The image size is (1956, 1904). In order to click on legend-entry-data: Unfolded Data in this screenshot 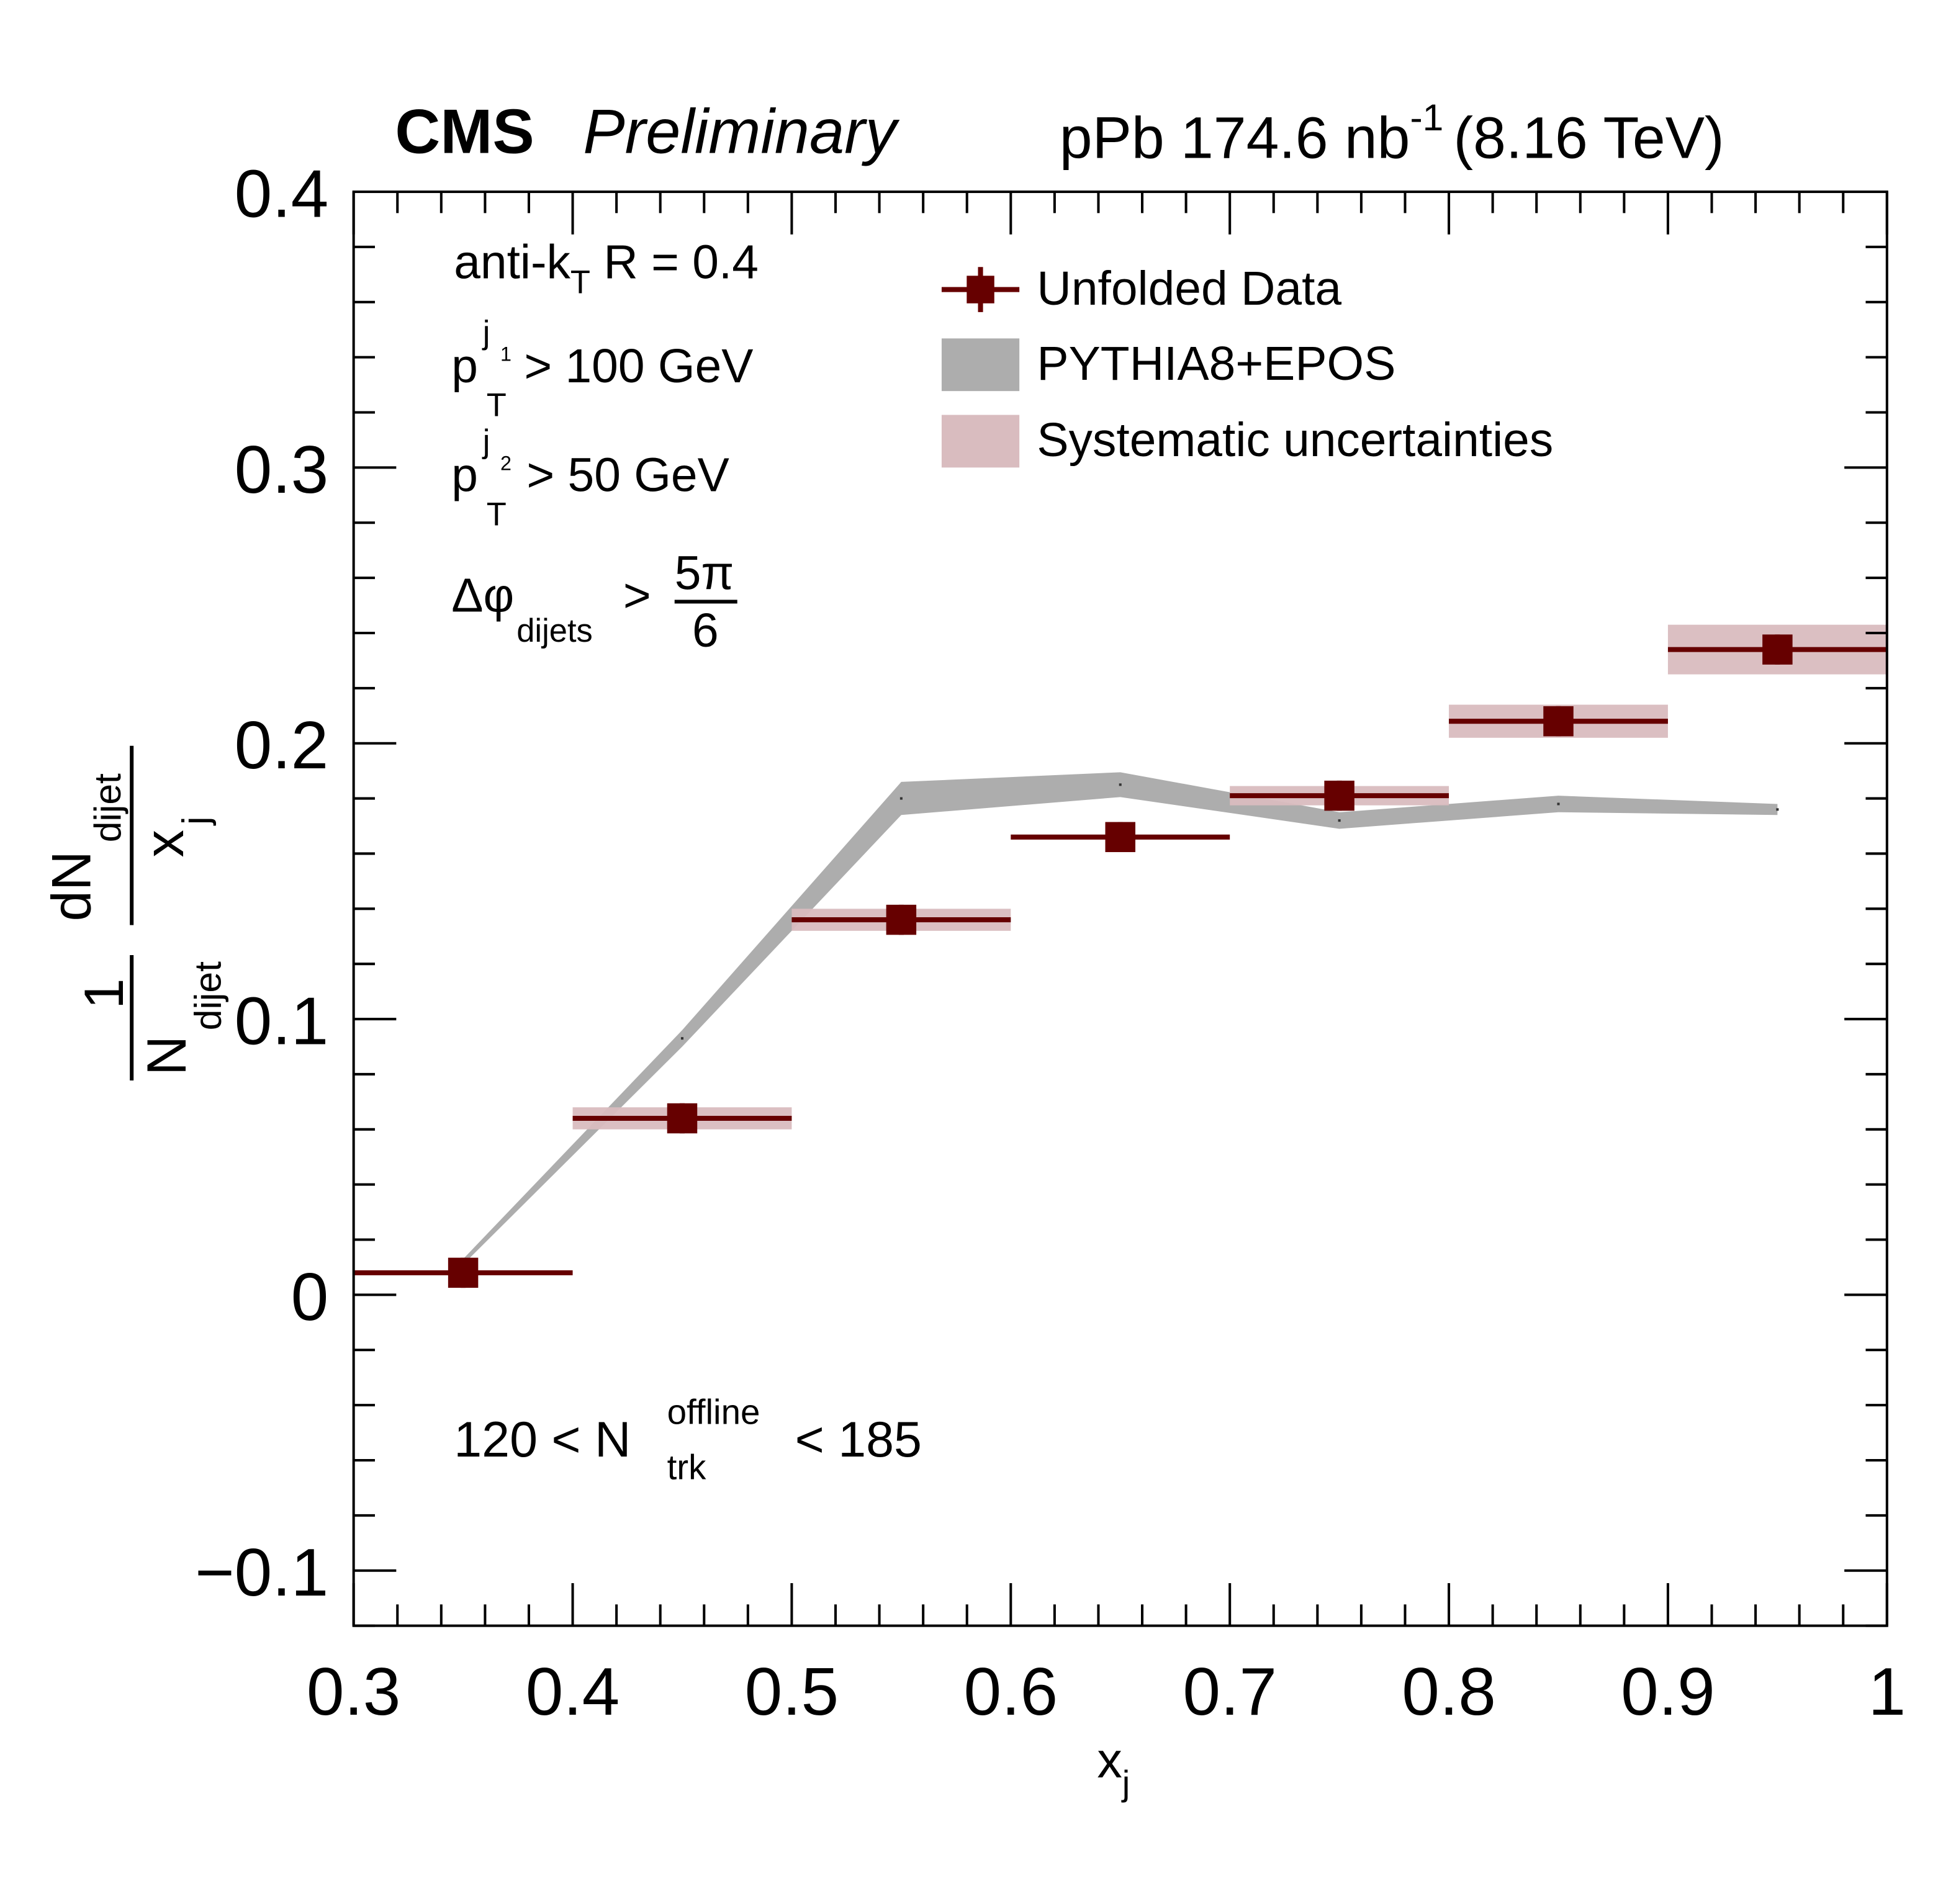, I will do `click(1141, 289)`.